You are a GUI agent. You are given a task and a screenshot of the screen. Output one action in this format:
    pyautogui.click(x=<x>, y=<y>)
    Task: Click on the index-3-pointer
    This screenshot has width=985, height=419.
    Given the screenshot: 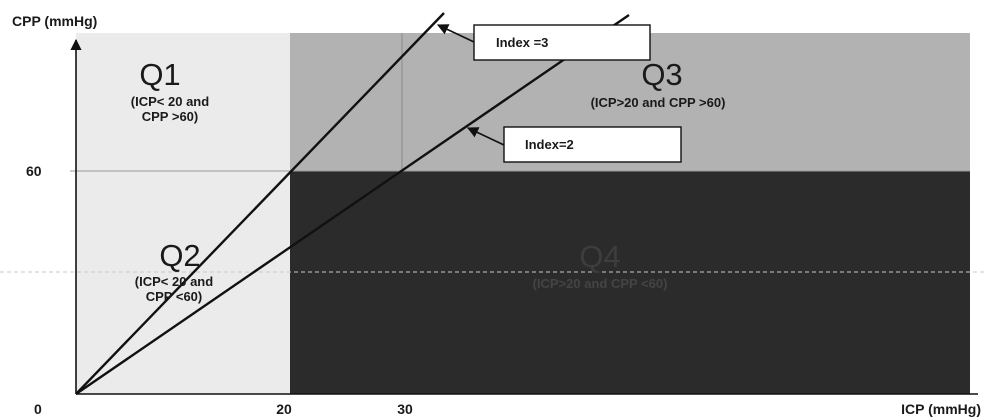 What is the action you would take?
    pyautogui.click(x=455, y=33)
    